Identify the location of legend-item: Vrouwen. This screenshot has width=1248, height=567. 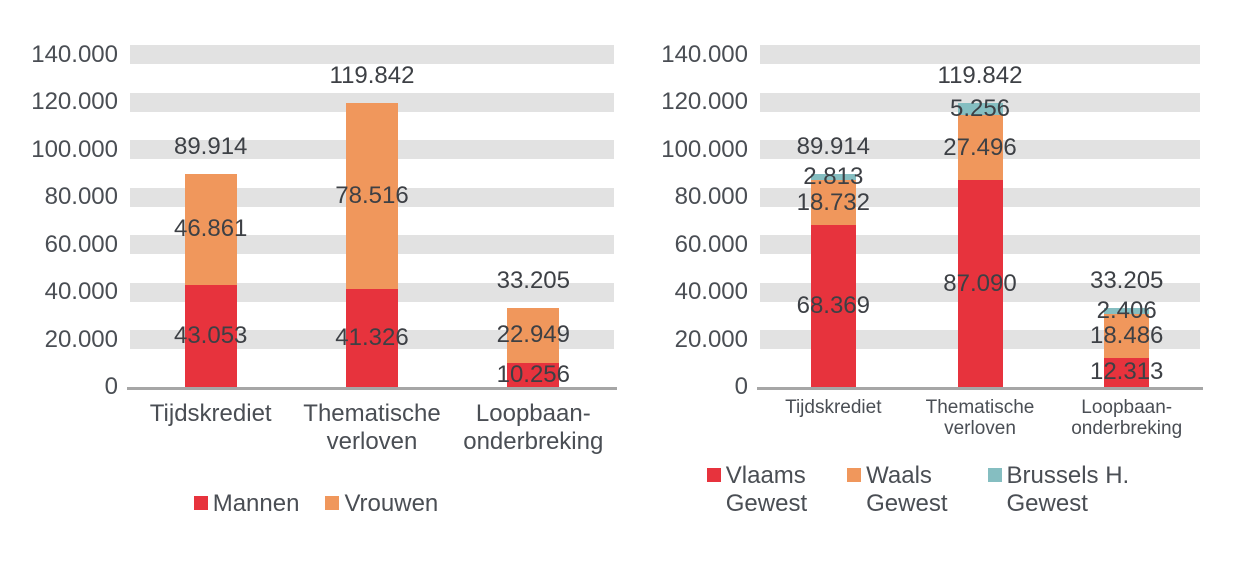
(381, 504).